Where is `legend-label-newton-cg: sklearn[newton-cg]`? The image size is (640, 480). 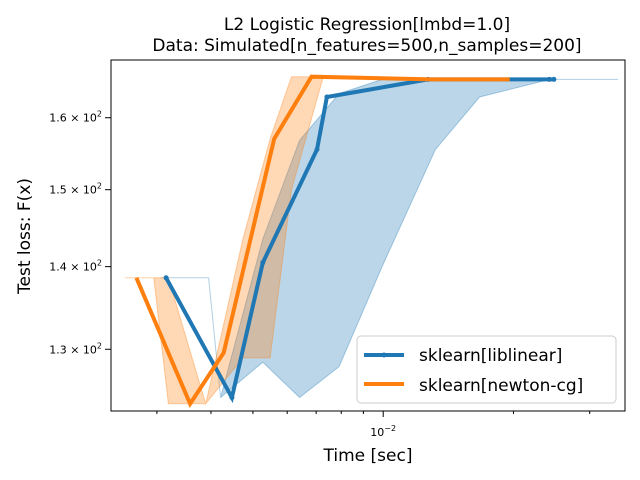 legend-label-newton-cg: sklearn[newton-cg] is located at coordinates (501, 386).